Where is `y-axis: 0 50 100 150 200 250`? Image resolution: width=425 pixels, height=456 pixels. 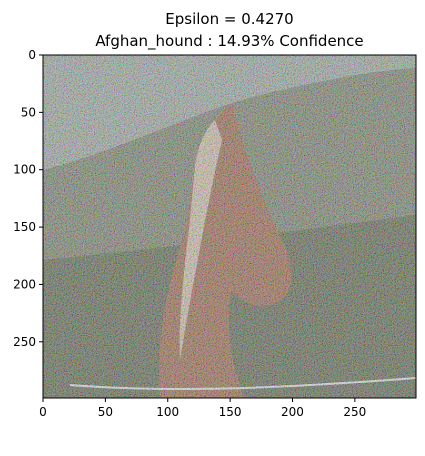
y-axis: 0 50 100 150 200 250 is located at coordinates (28, 198).